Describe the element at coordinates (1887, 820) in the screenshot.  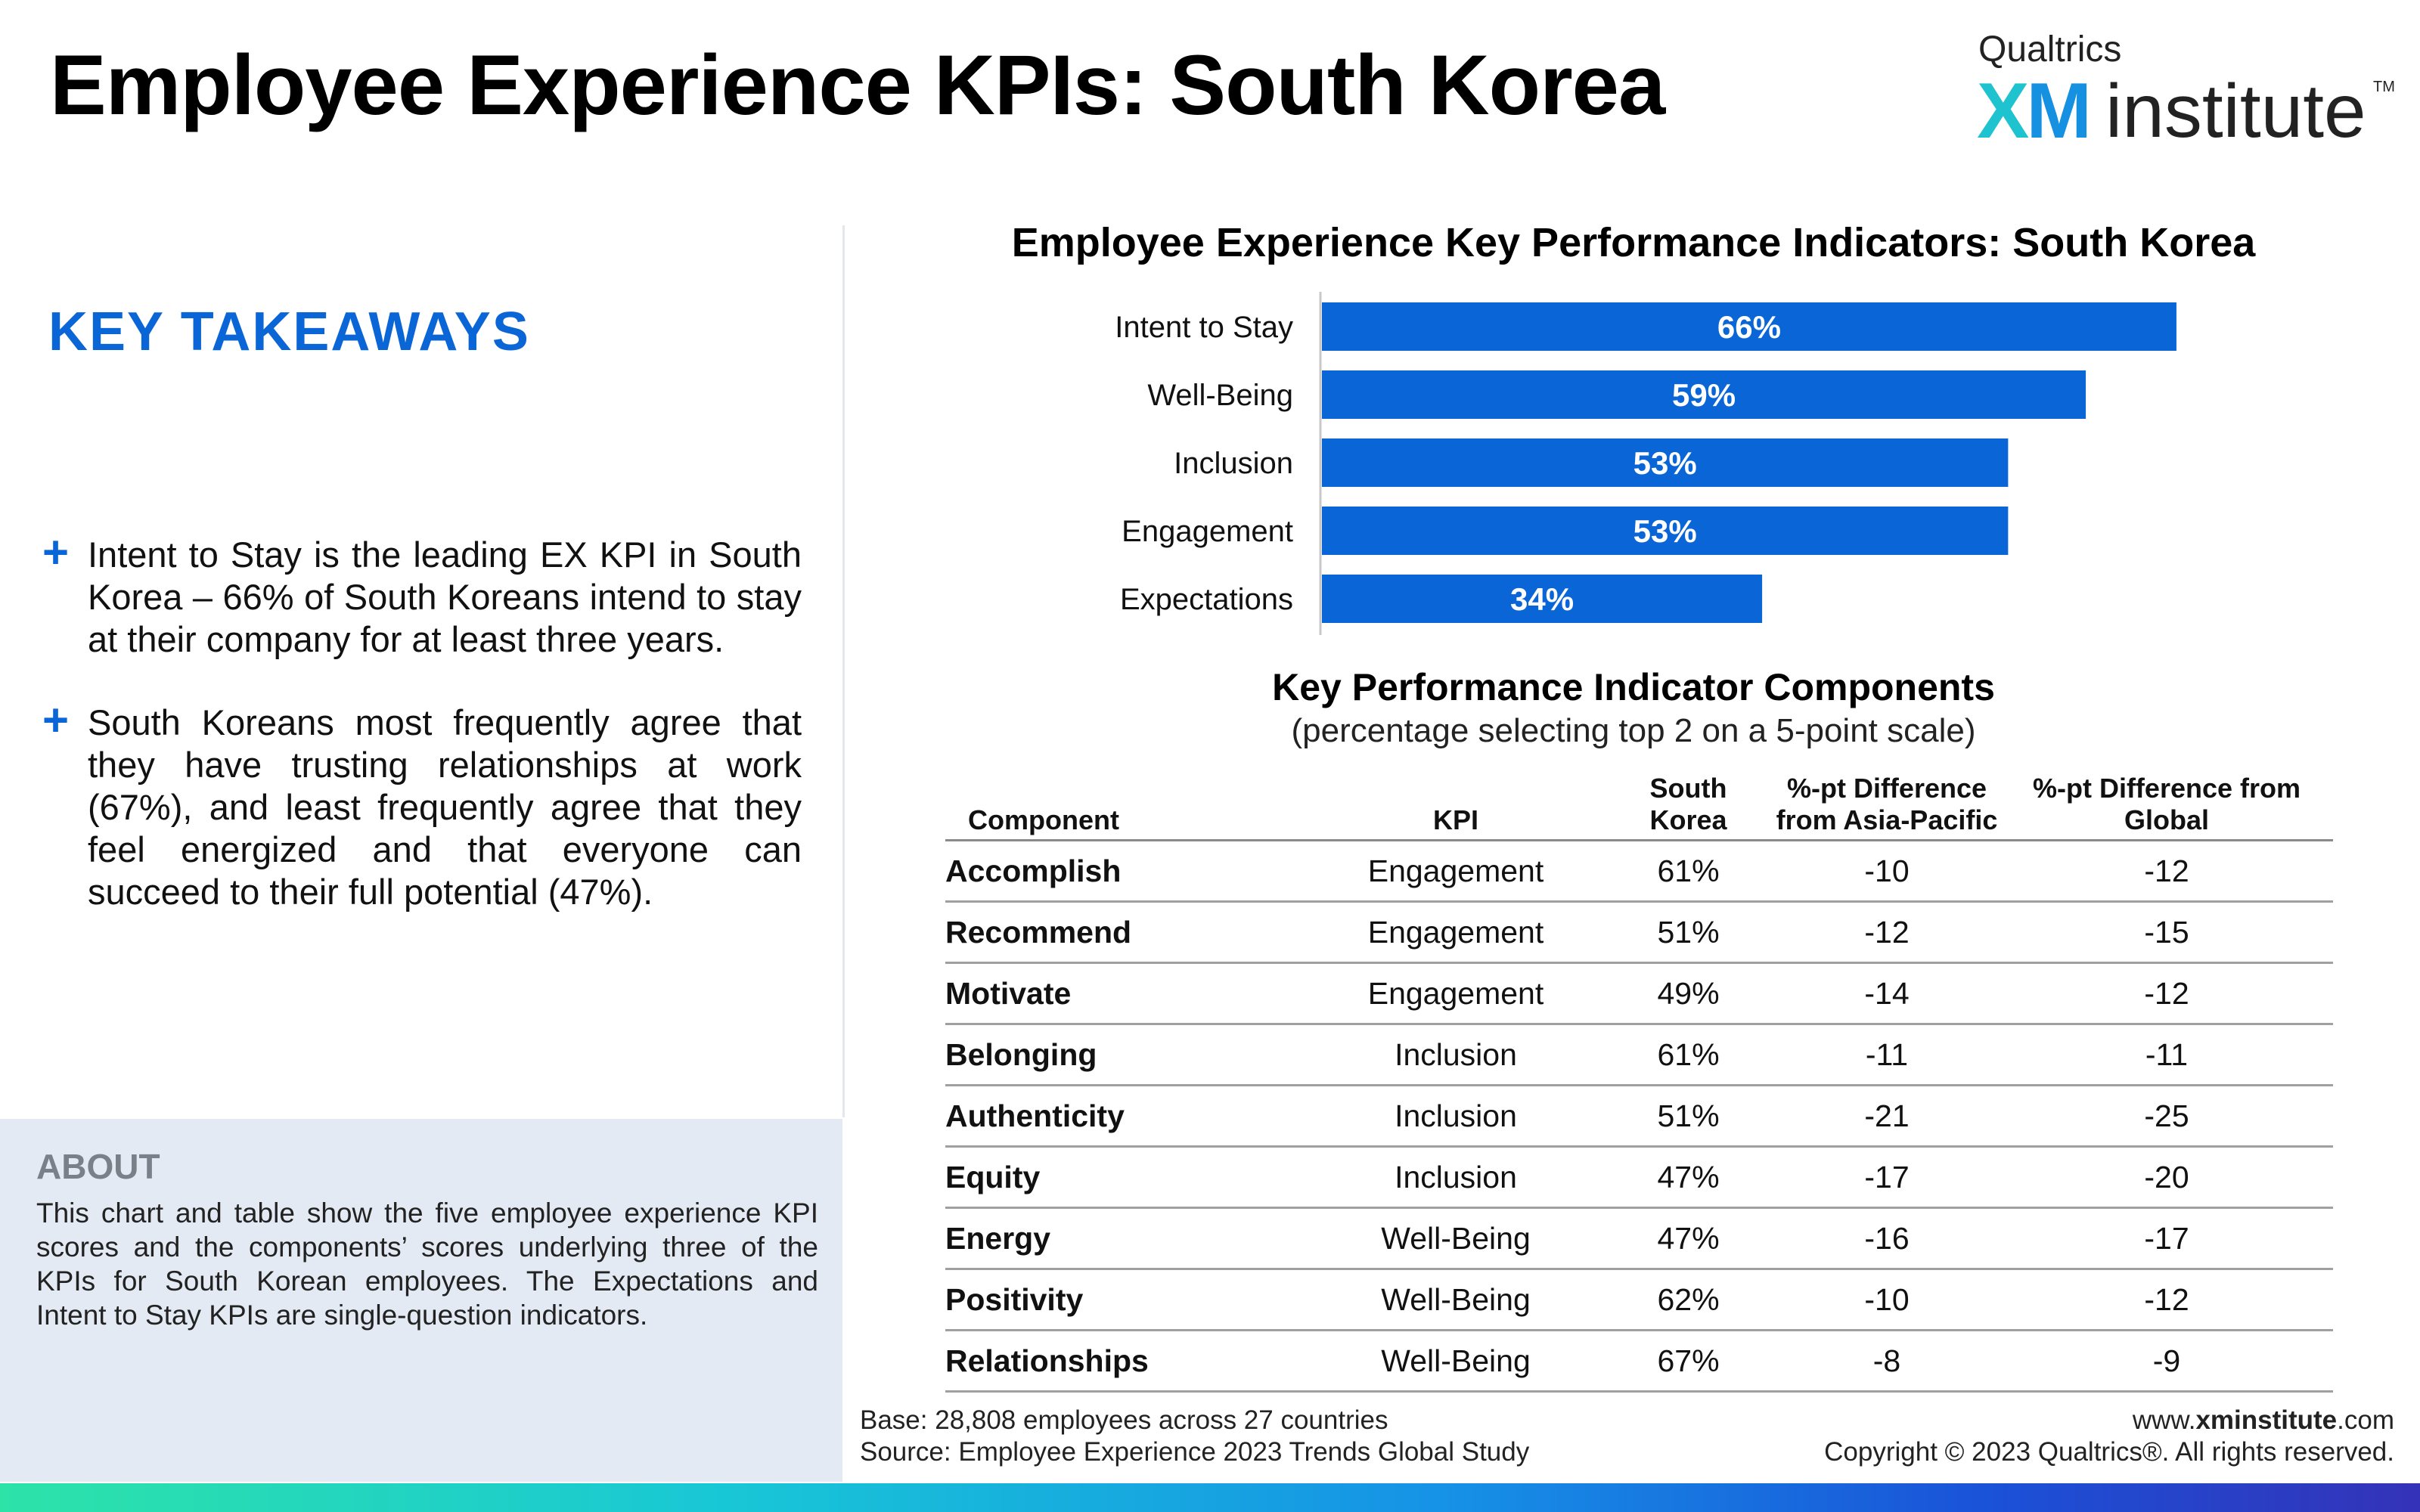
I see `header-asia-line2: from Asia-Pacific` at that location.